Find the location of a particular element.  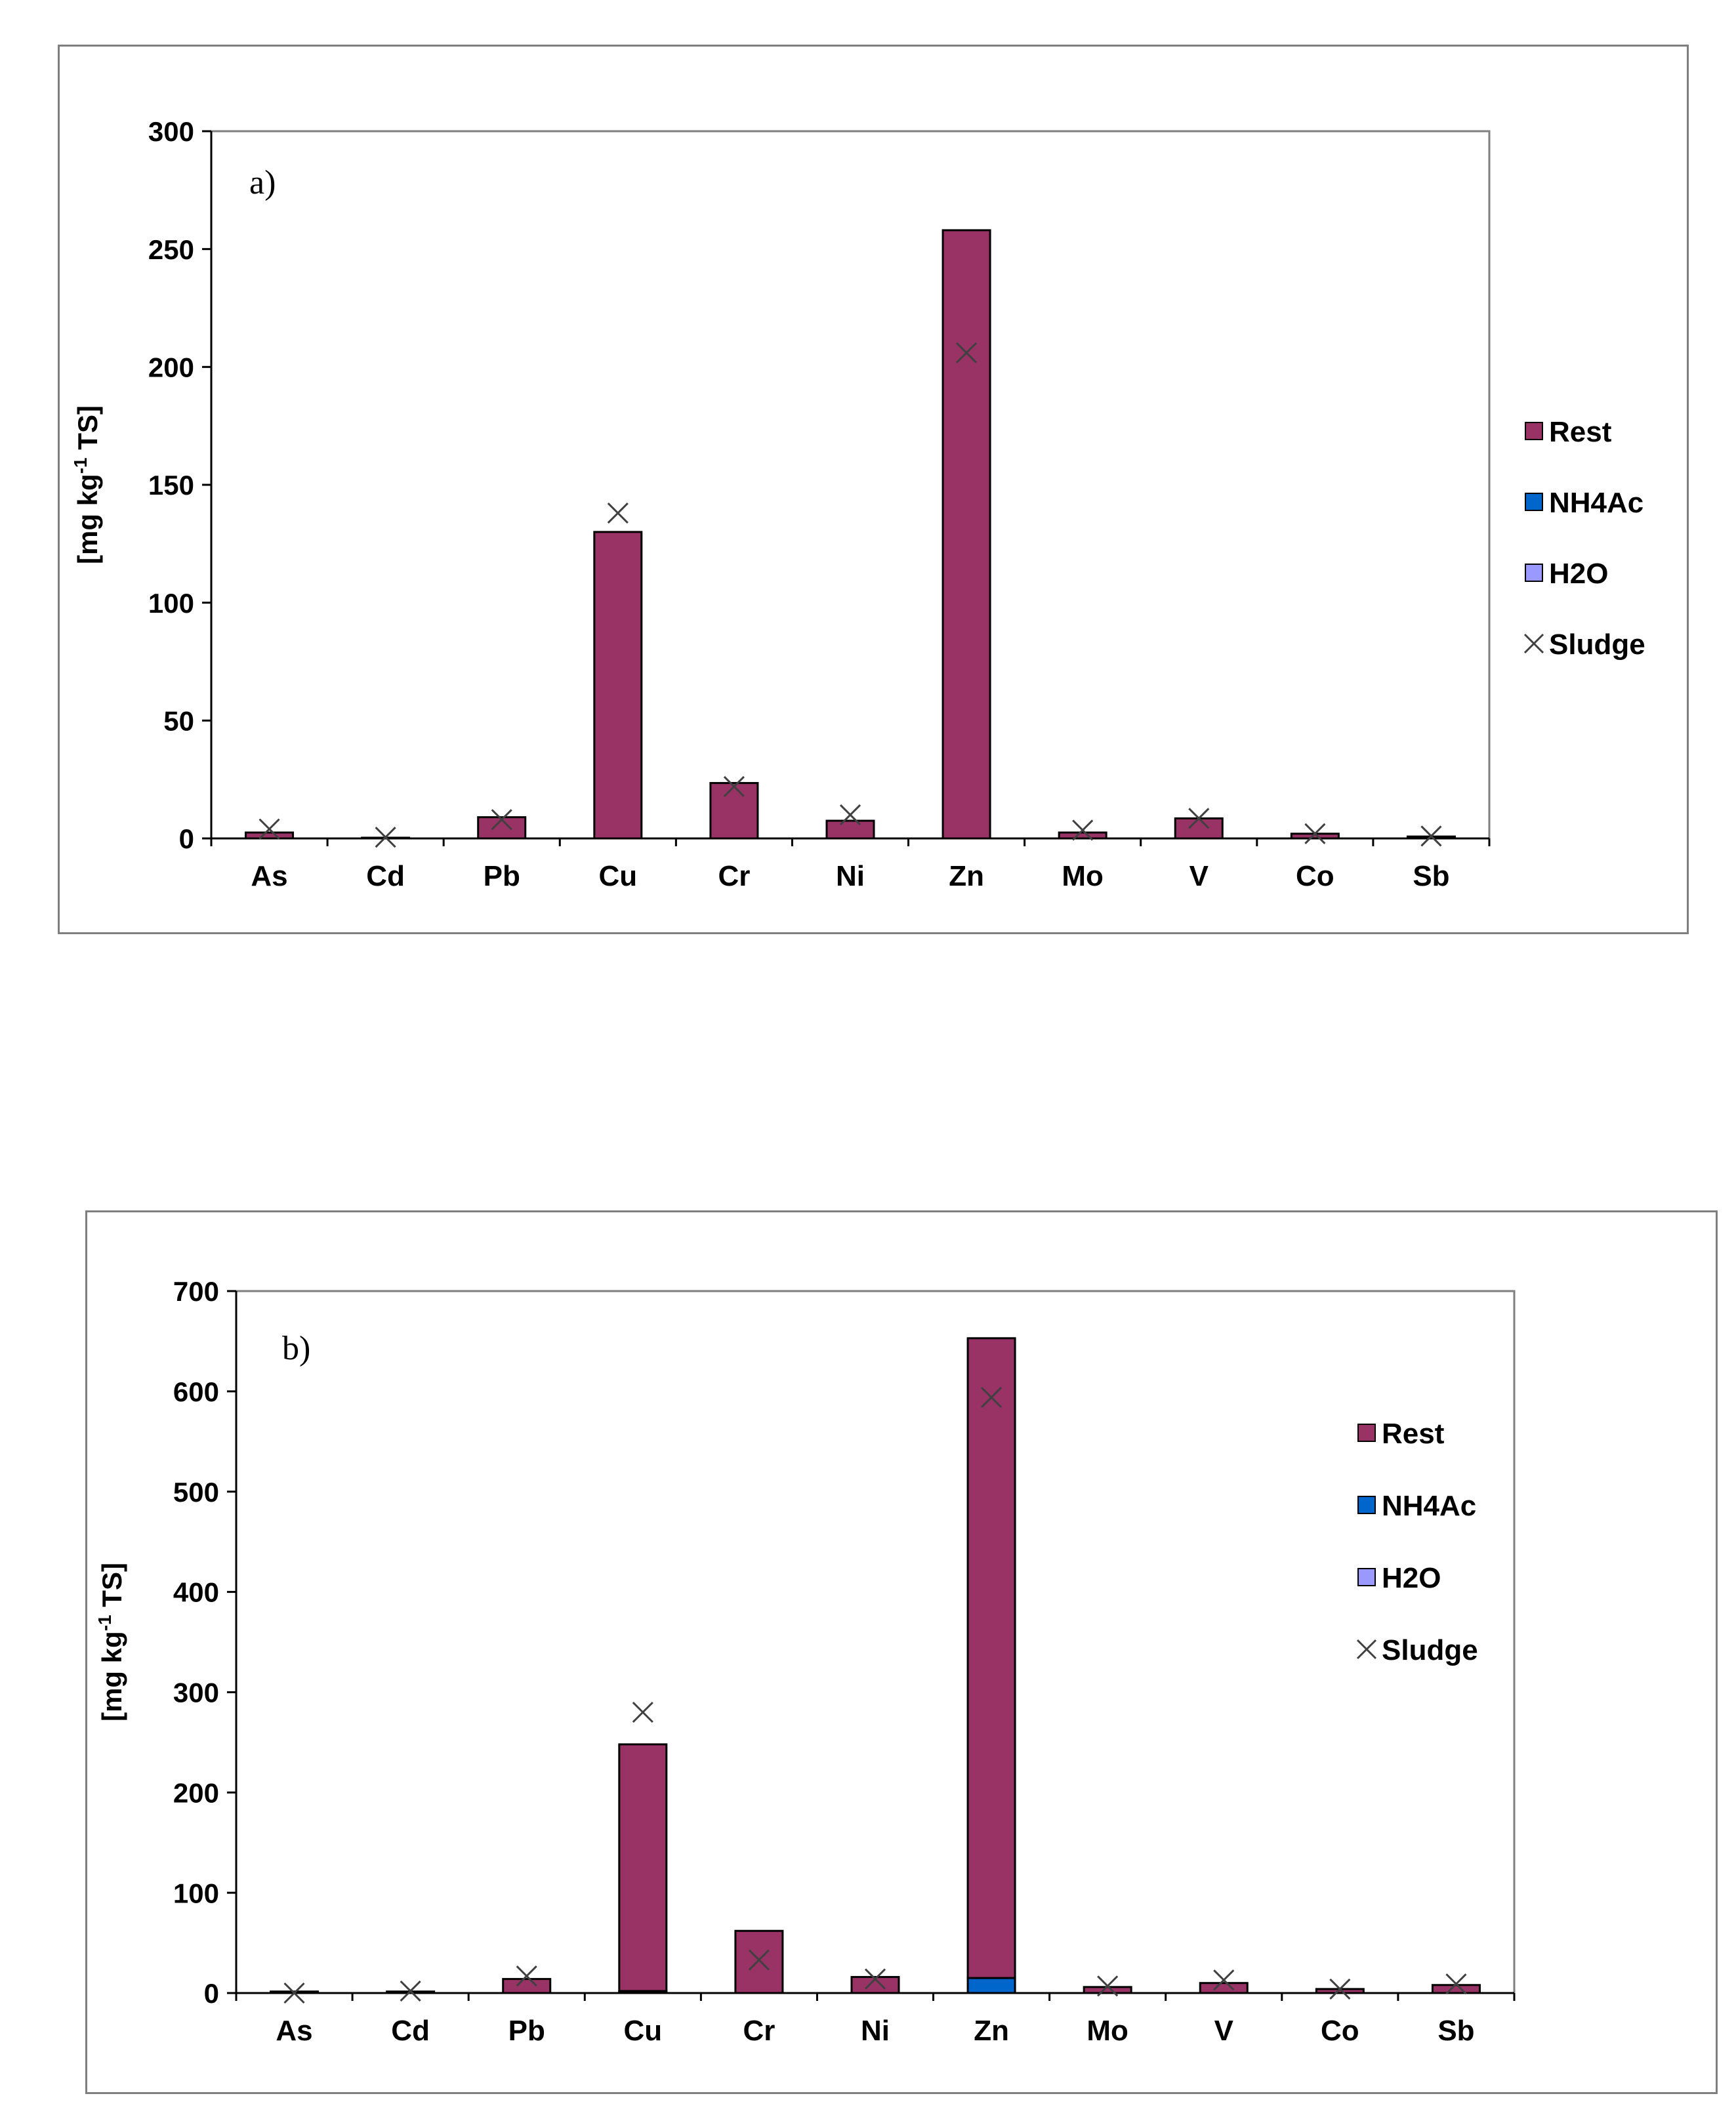

x-tick-label: Cu is located at coordinates (642, 2031).